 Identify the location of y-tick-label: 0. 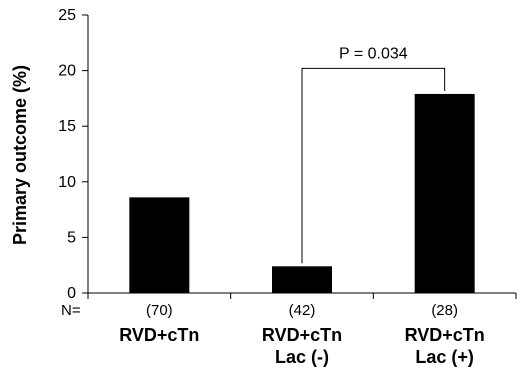
(71, 293).